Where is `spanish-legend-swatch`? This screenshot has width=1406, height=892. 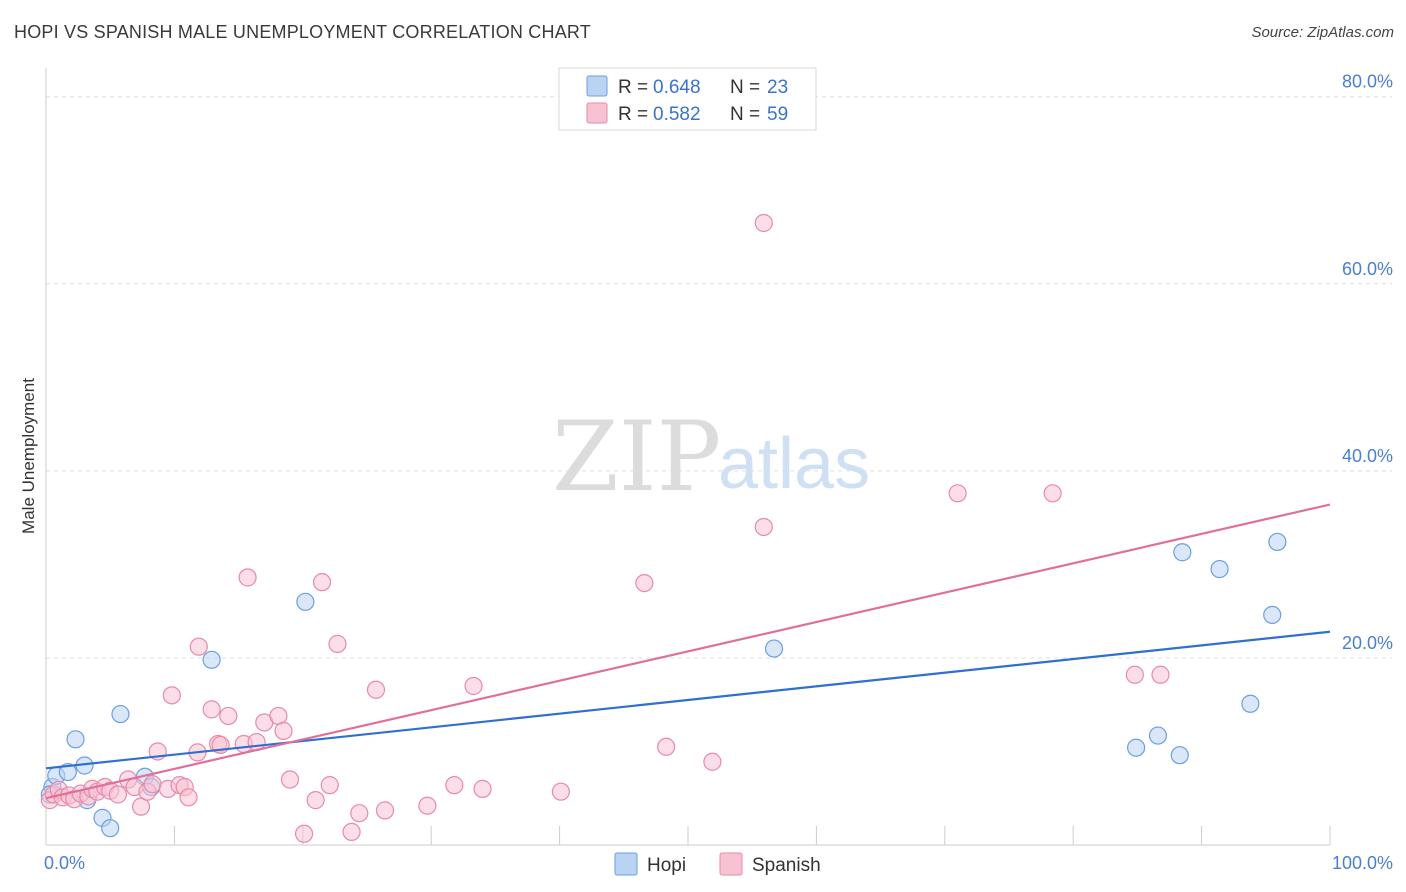
spanish-legend-swatch is located at coordinates (597, 113).